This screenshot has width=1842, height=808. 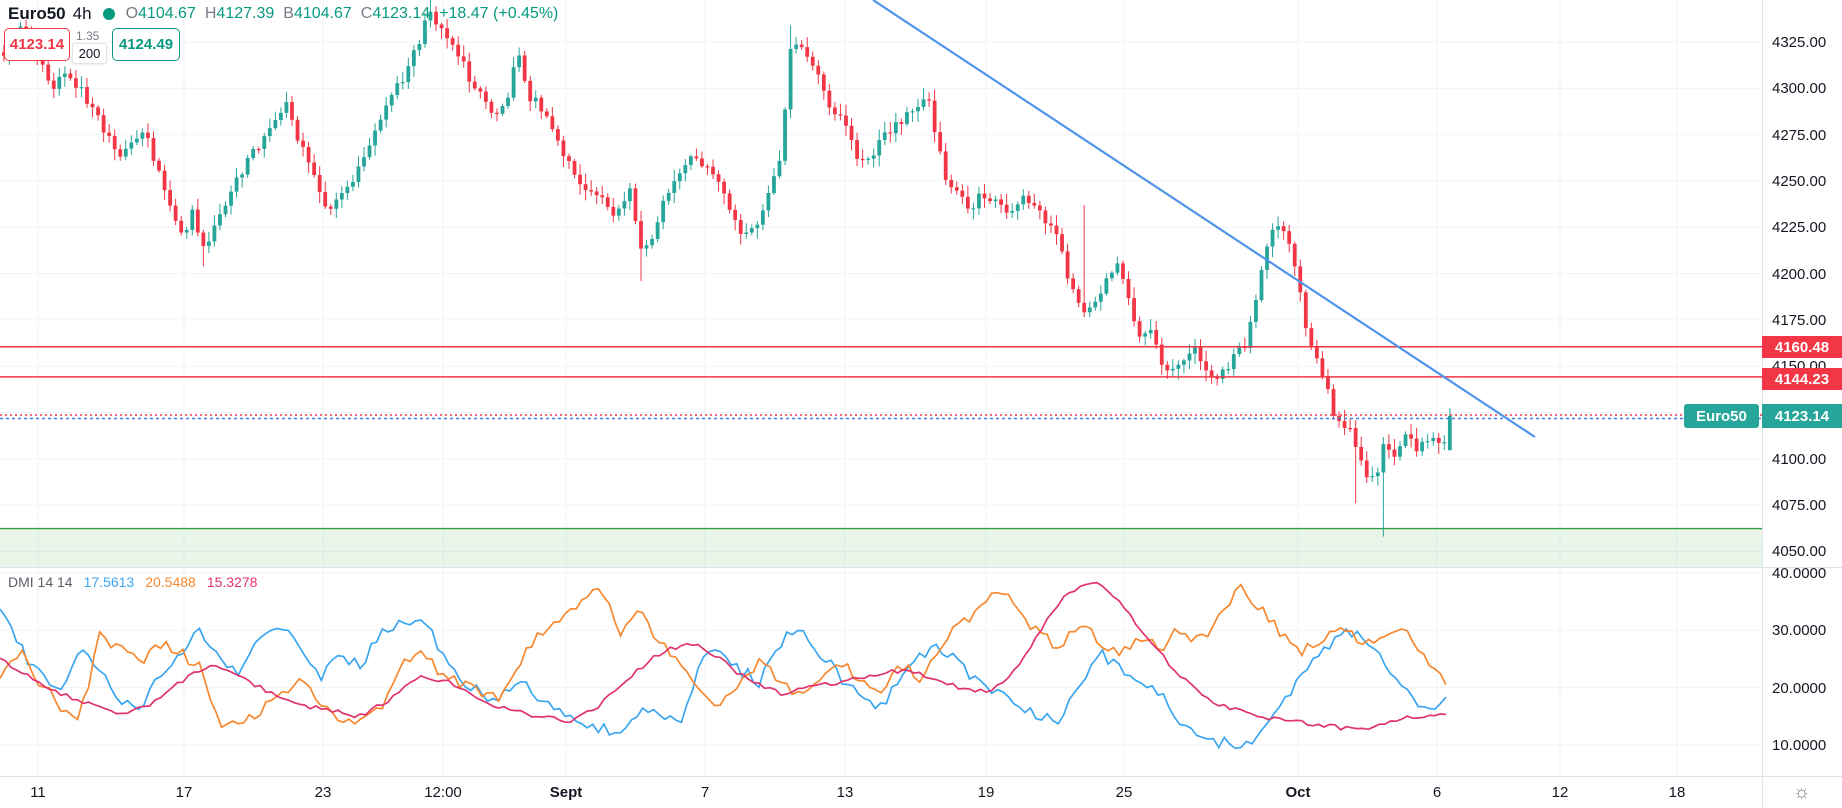 I want to click on price-tick-label: 4100.00, so click(x=1799, y=459).